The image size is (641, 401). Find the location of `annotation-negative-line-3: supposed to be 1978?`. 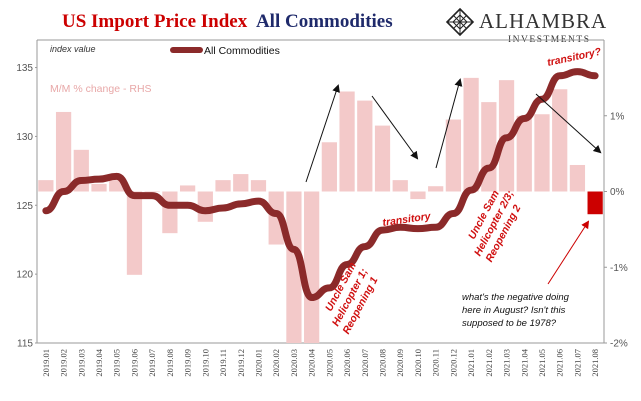

annotation-negative-line-3: supposed to be 1978? is located at coordinates (509, 323).